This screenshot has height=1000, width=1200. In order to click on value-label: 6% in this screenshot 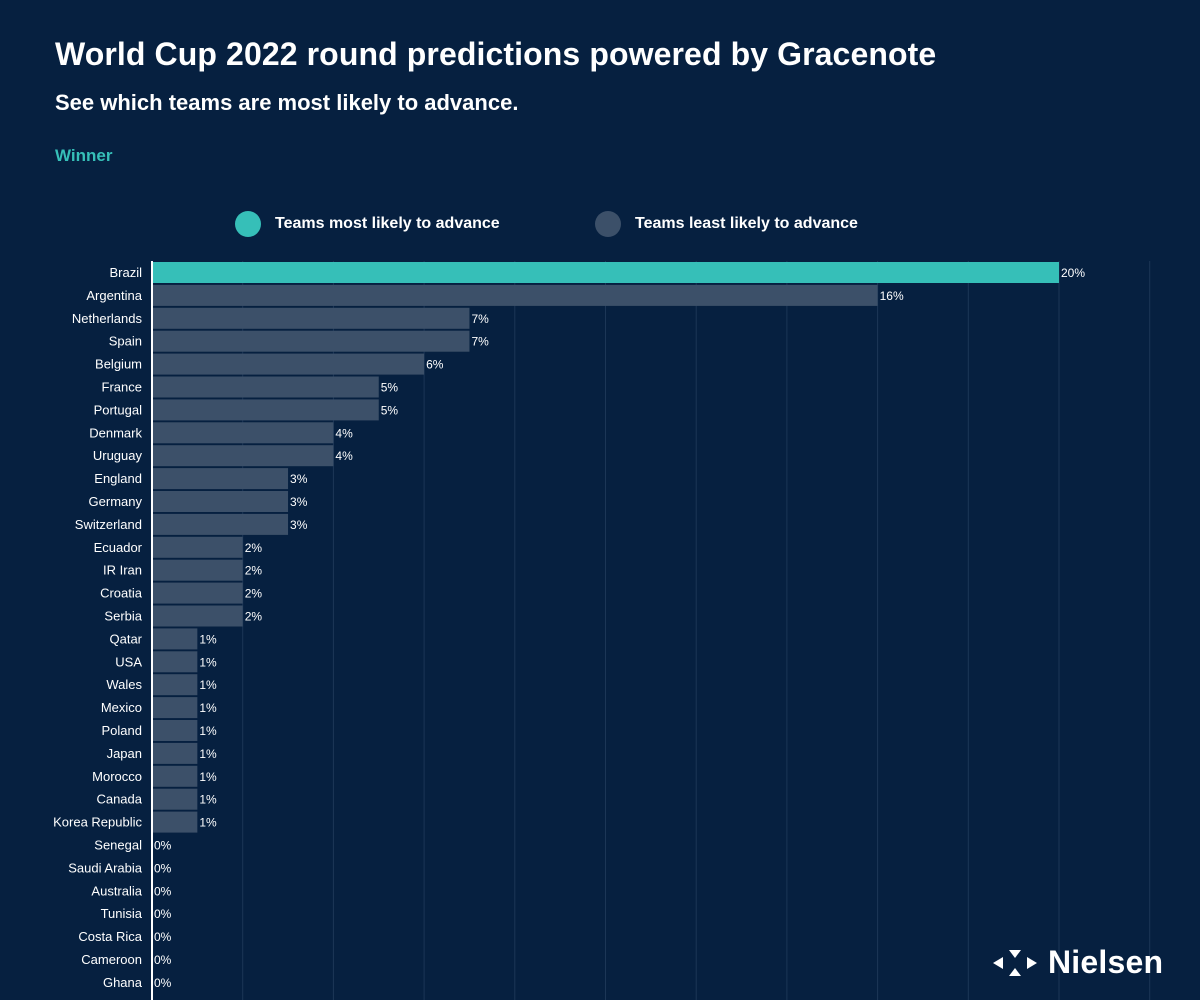, I will do `click(435, 365)`.